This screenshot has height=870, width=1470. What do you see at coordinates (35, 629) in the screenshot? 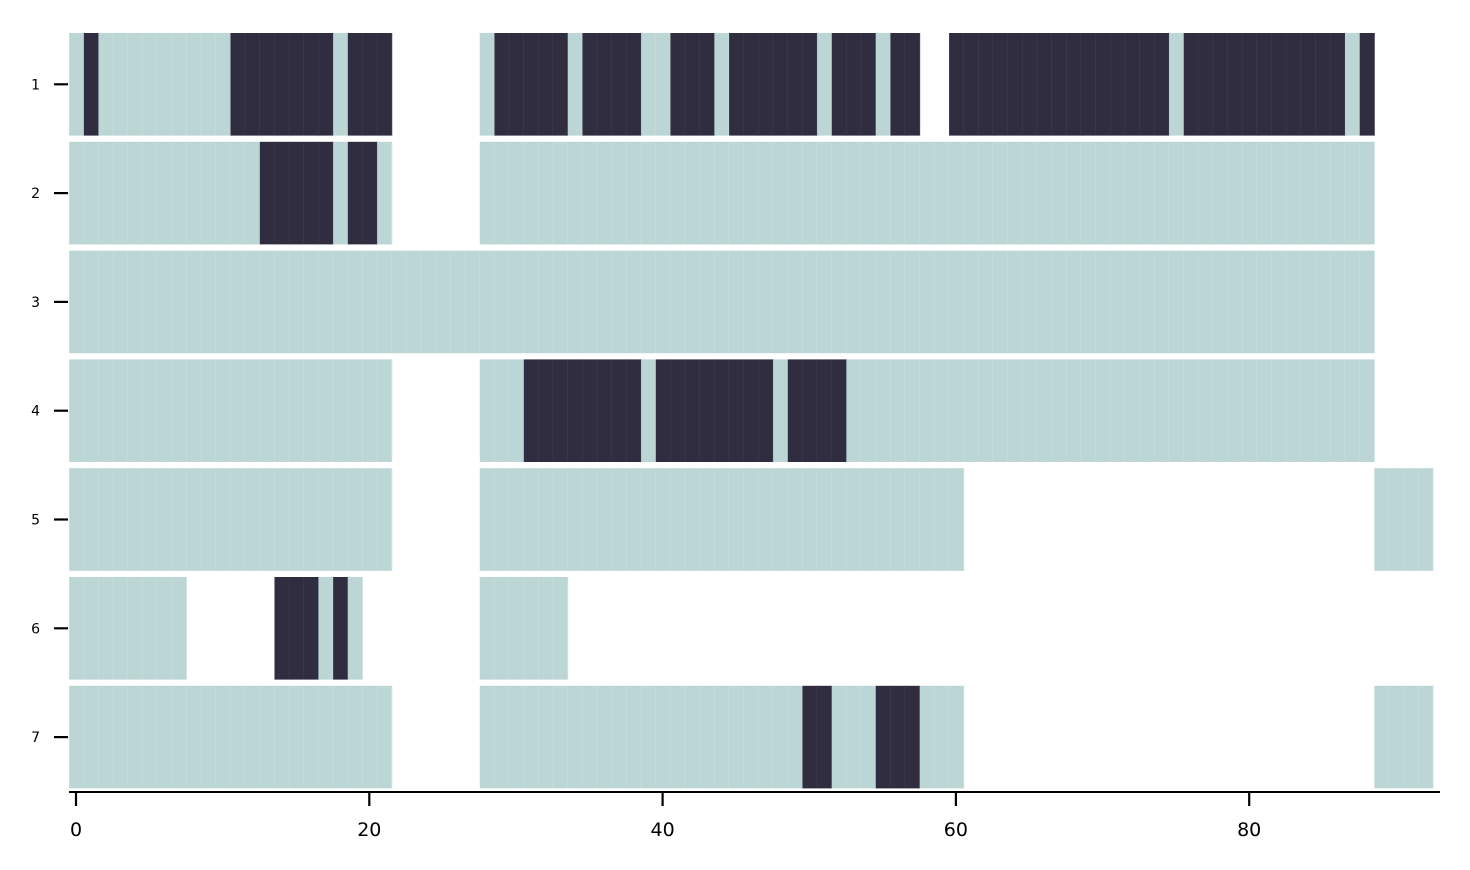
I see `y-tick-label: 6` at bounding box center [35, 629].